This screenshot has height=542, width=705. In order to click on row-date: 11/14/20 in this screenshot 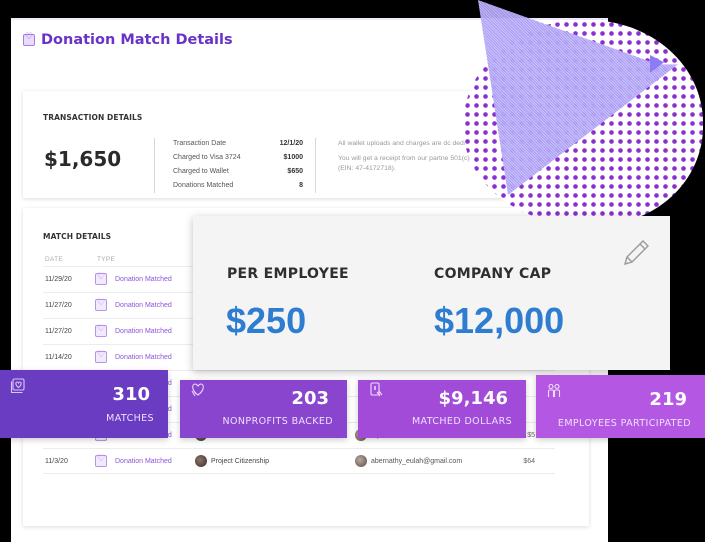, I will do `click(58, 357)`.